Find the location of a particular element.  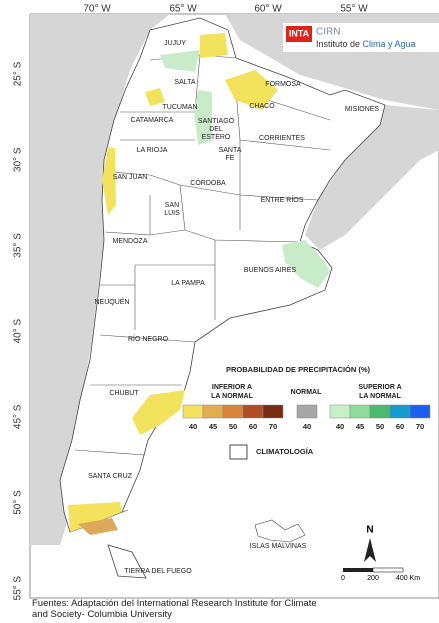

inta-badge is located at coordinates (299, 34).